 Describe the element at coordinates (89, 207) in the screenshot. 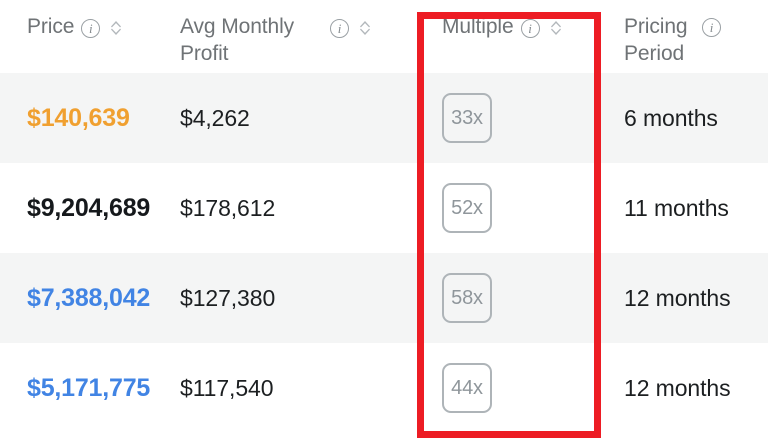

I see `cell-price: $9,204,689` at that location.